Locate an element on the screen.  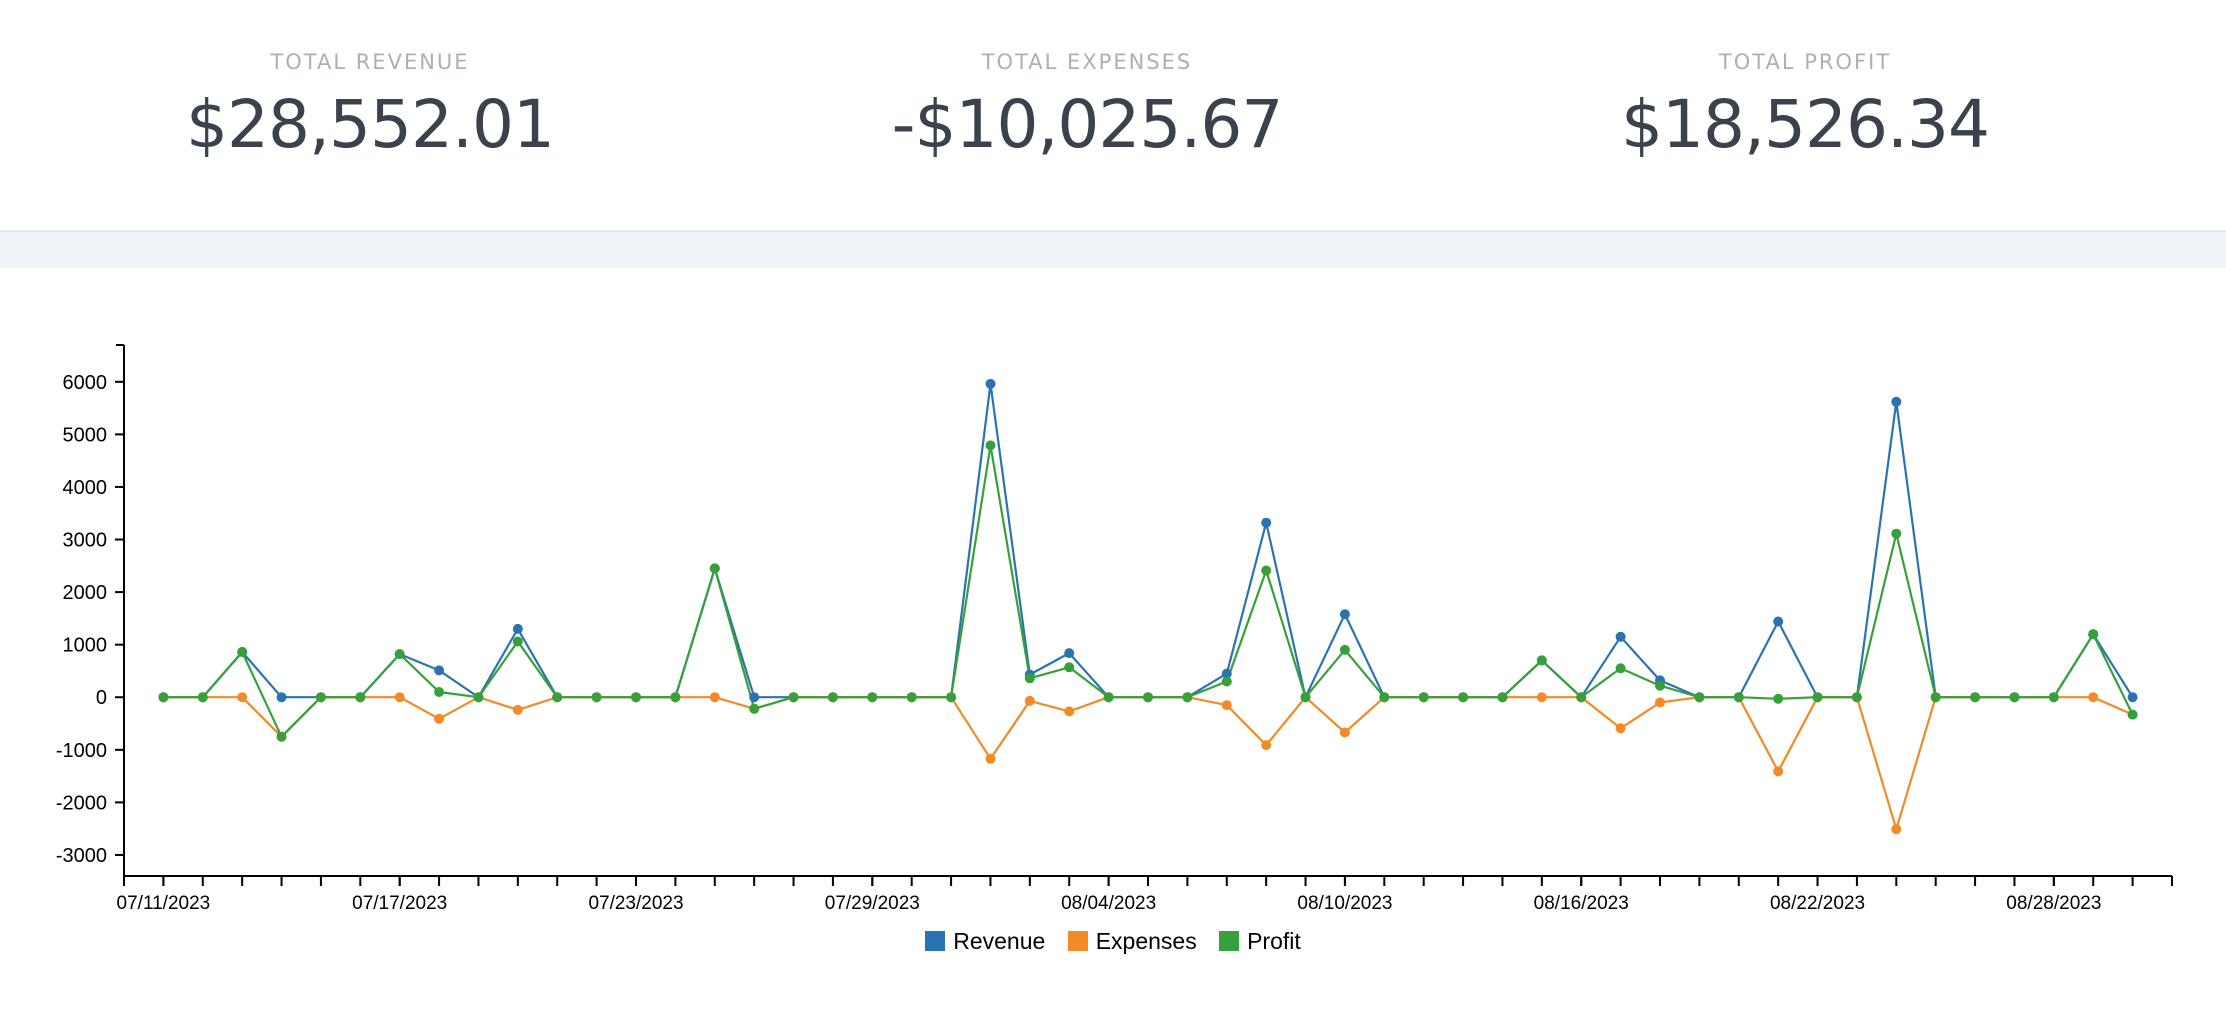
x-tick-label: 07/29/2023 is located at coordinates (872, 903).